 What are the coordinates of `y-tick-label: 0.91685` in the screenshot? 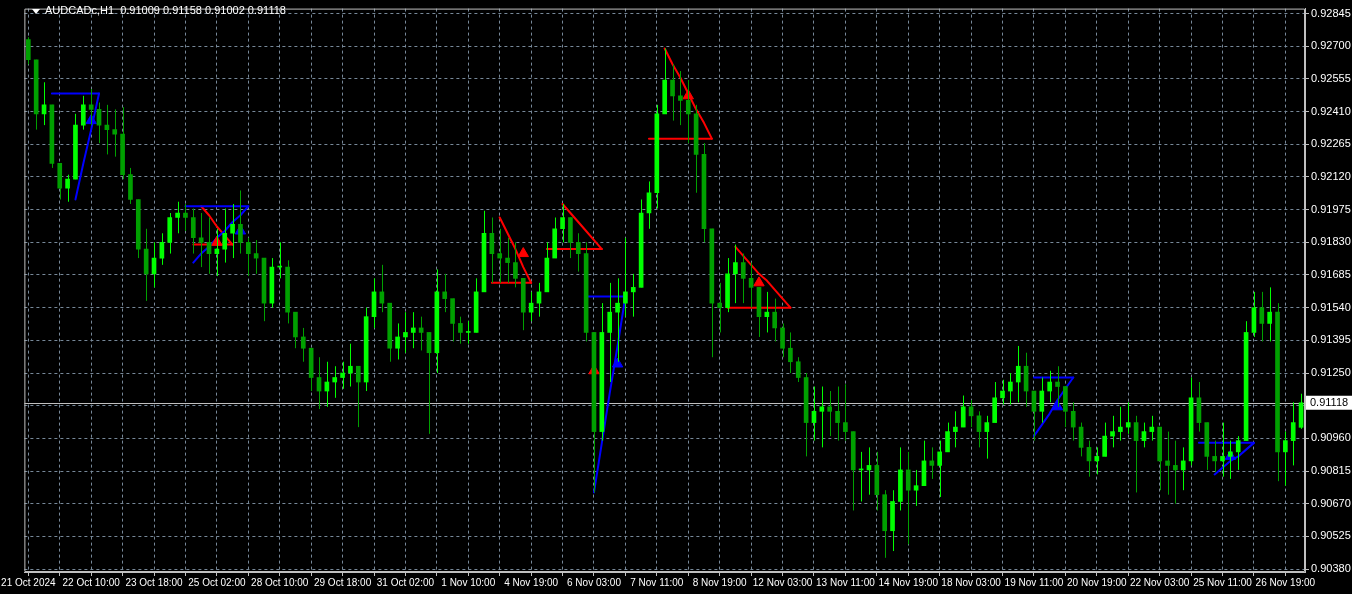 It's located at (1331, 274).